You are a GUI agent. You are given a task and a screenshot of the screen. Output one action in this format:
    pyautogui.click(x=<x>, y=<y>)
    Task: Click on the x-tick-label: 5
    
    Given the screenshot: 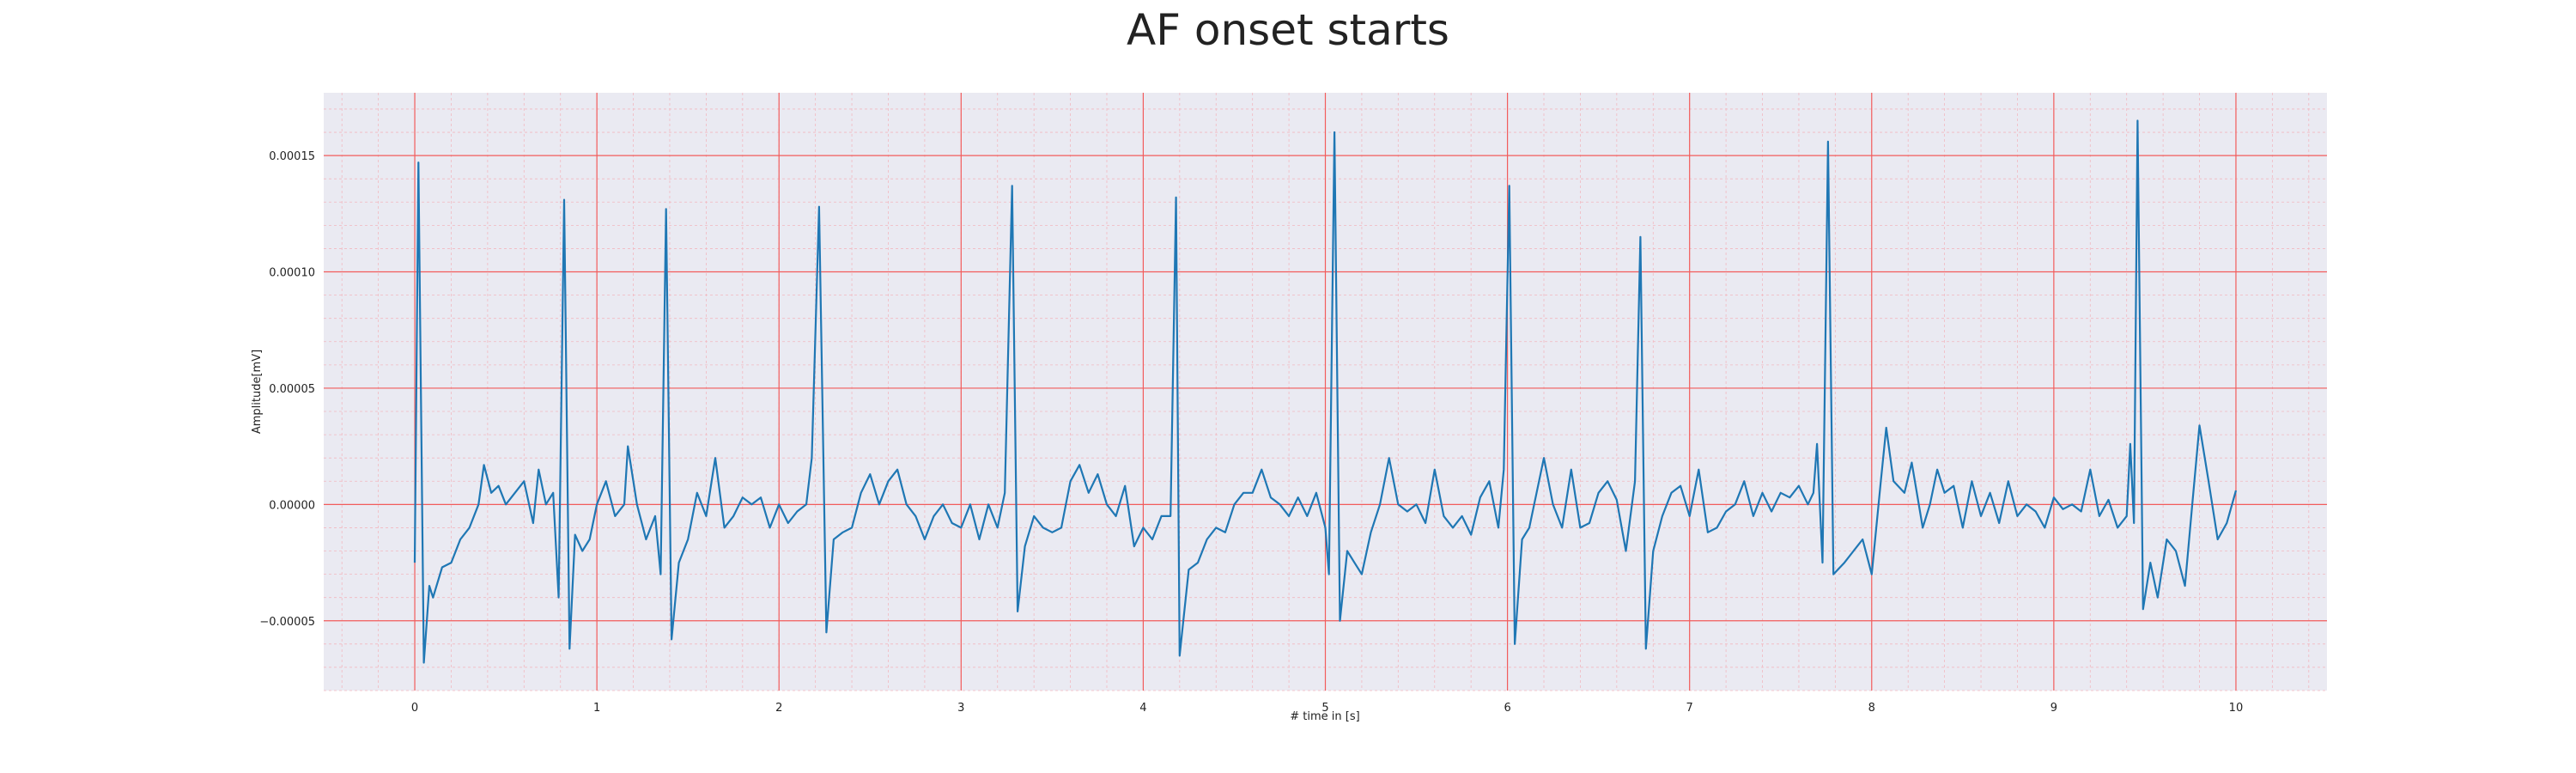 What is the action you would take?
    pyautogui.click(x=1324, y=708)
    